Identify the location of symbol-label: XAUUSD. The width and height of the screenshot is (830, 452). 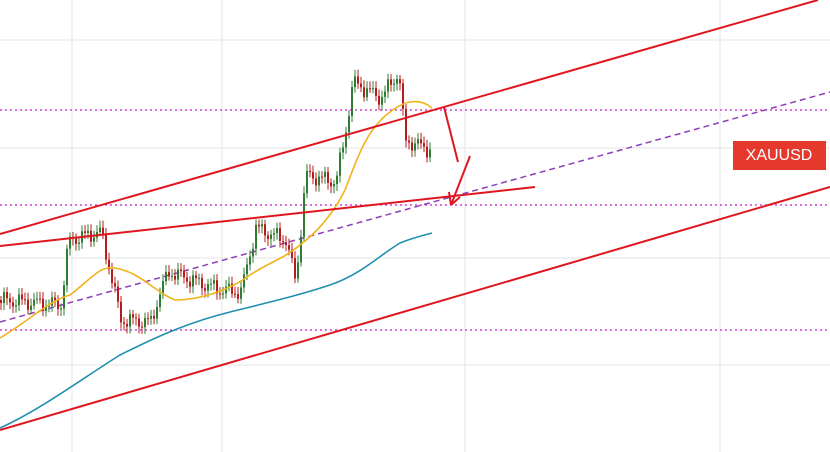
(779, 155).